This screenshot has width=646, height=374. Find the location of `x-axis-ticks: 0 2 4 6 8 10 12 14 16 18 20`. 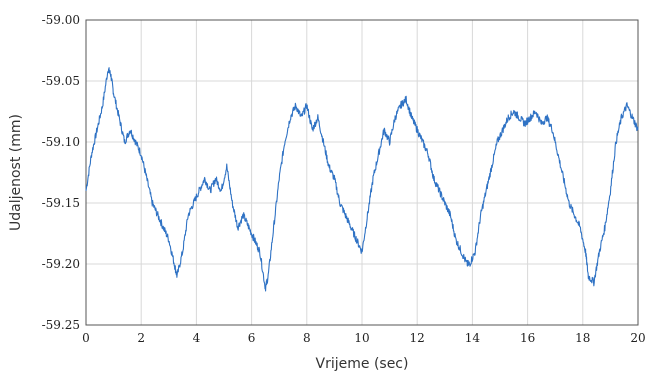

x-axis-ticks: 0 2 4 6 8 10 12 14 16 18 20 is located at coordinates (363, 338).